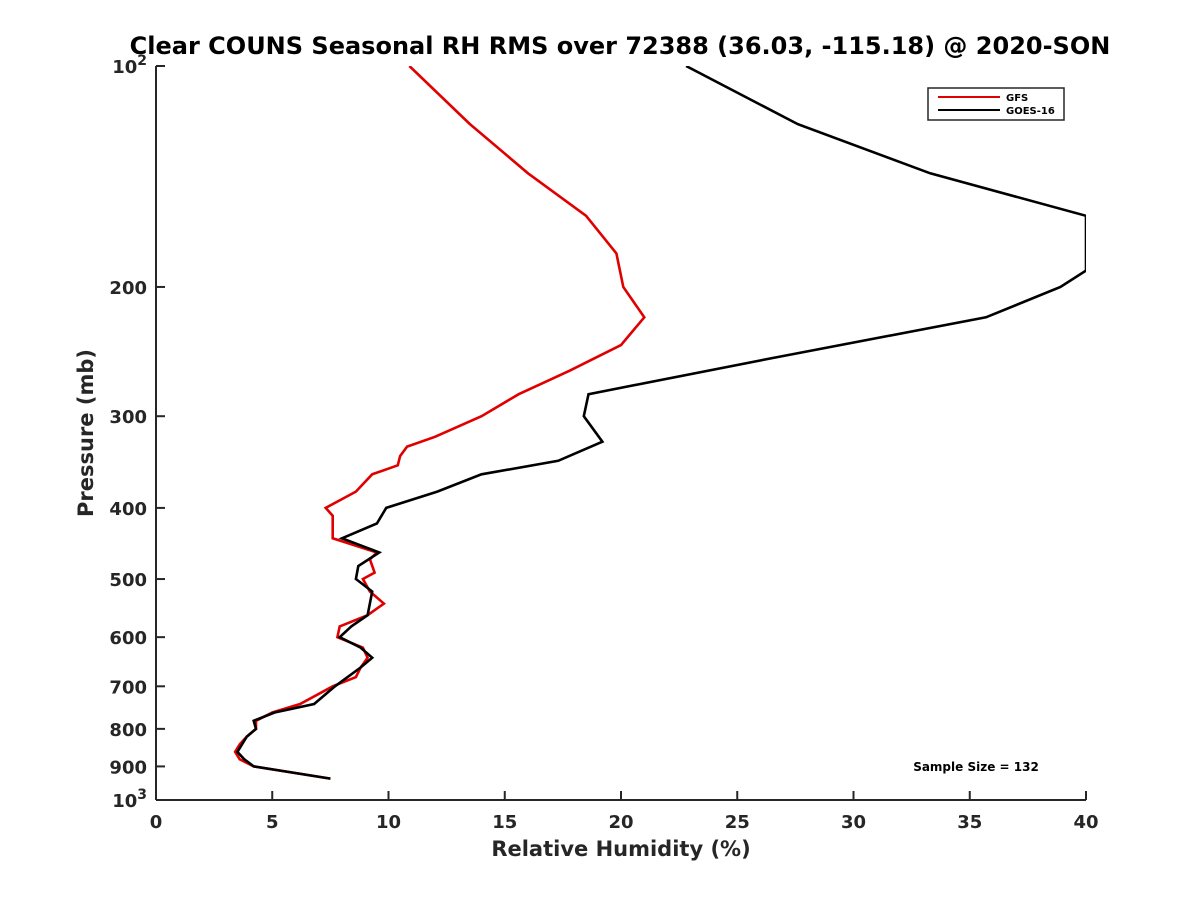  I want to click on y-tick-label: 10³, so click(129, 799).